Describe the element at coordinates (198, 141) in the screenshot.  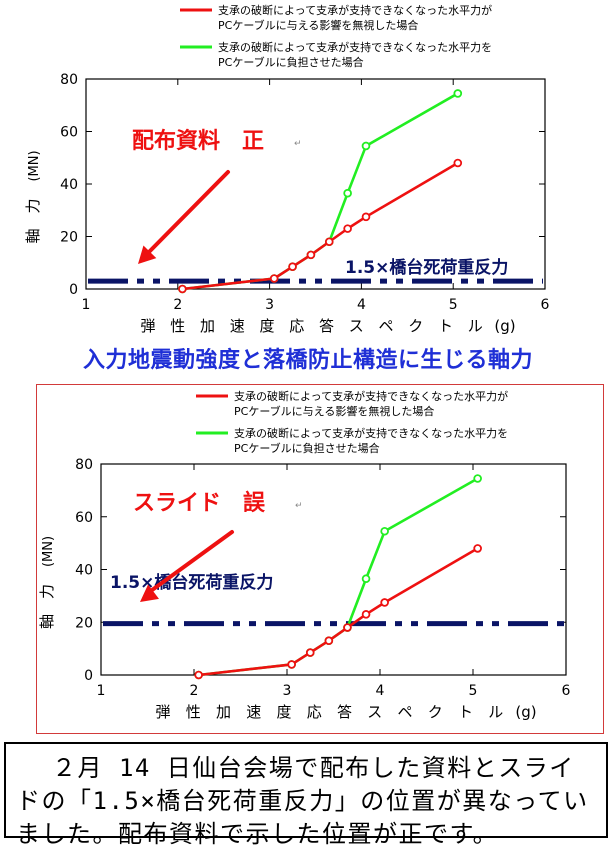
I see `annotation-label: 配布資料 正` at that location.